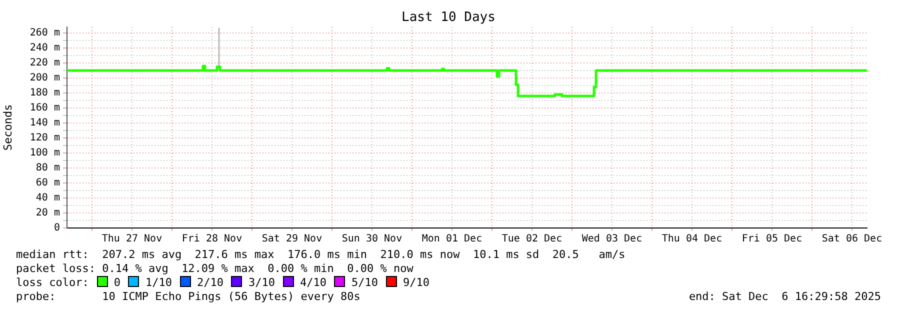 This screenshot has width=897, height=310. I want to click on text: end: Sat Dec 6 16:29:58 2025, so click(784, 296).